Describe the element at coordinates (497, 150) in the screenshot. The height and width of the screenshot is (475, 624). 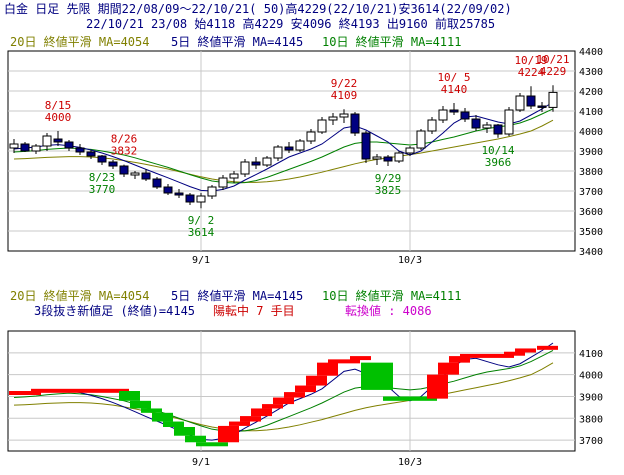
I see `annotation-date: 10/14` at that location.